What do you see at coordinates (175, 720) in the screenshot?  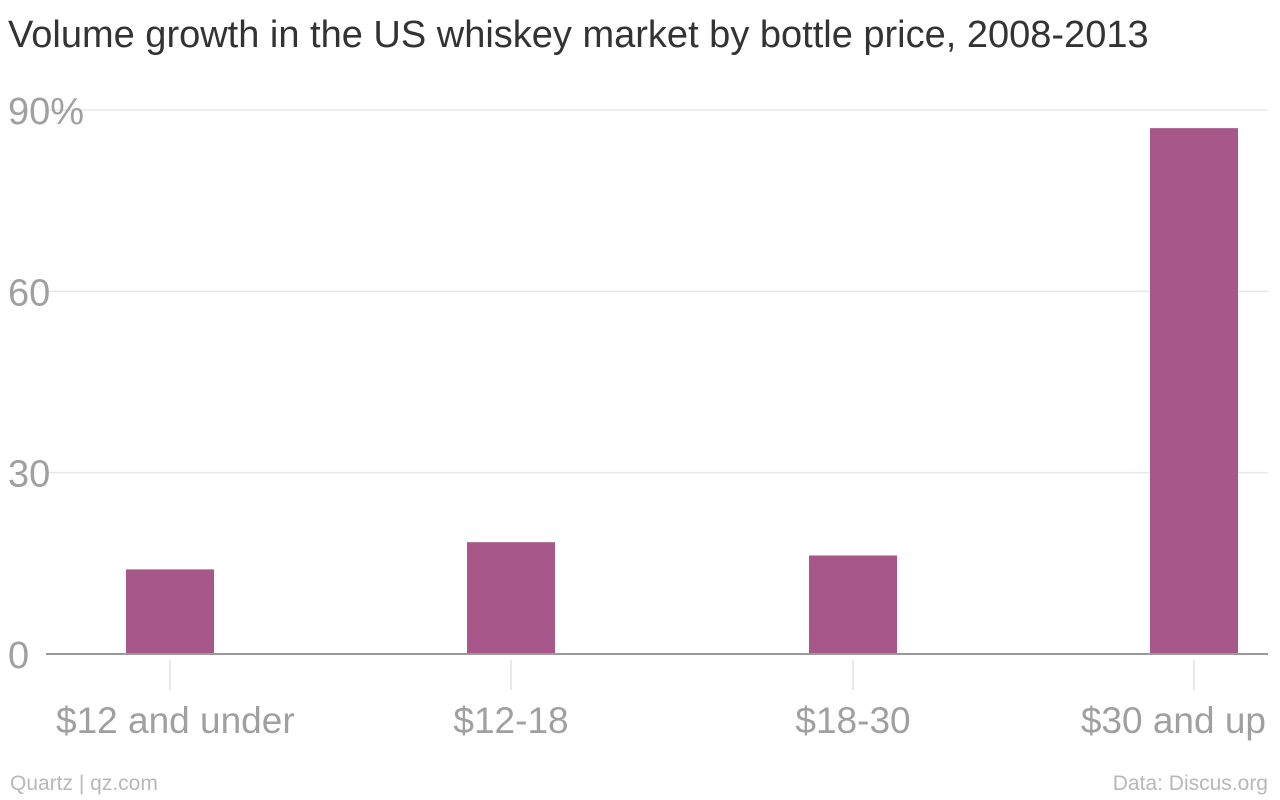 I see `x-tick-label: $12 and under` at bounding box center [175, 720].